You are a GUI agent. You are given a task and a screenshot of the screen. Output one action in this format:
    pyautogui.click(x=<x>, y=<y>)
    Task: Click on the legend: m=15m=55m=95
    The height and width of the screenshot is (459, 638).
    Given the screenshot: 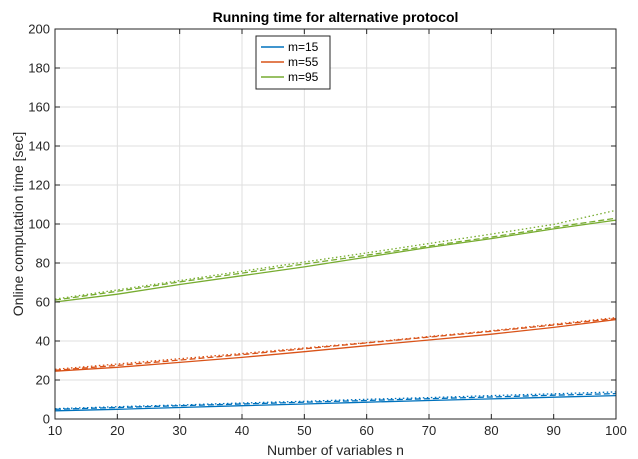 What is the action you would take?
    pyautogui.click(x=293, y=62)
    